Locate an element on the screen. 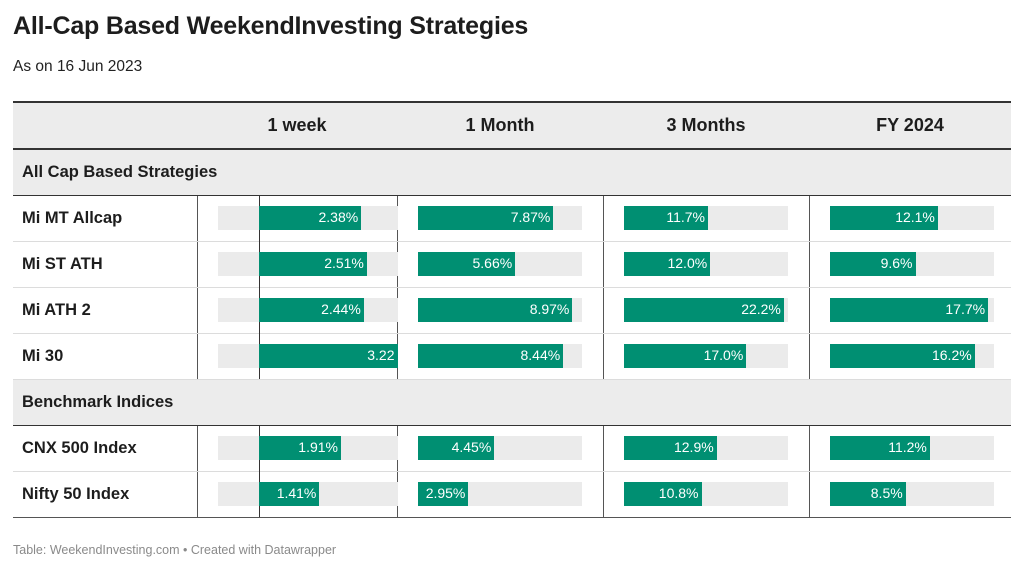 Image resolution: width=1024 pixels, height=572 pixels. value-cell: 12.0% is located at coordinates (706, 264).